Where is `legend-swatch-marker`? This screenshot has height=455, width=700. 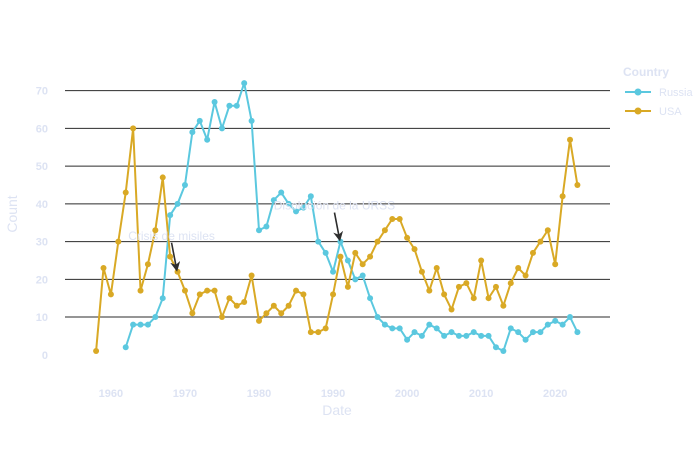 legend-swatch-marker is located at coordinates (638, 92).